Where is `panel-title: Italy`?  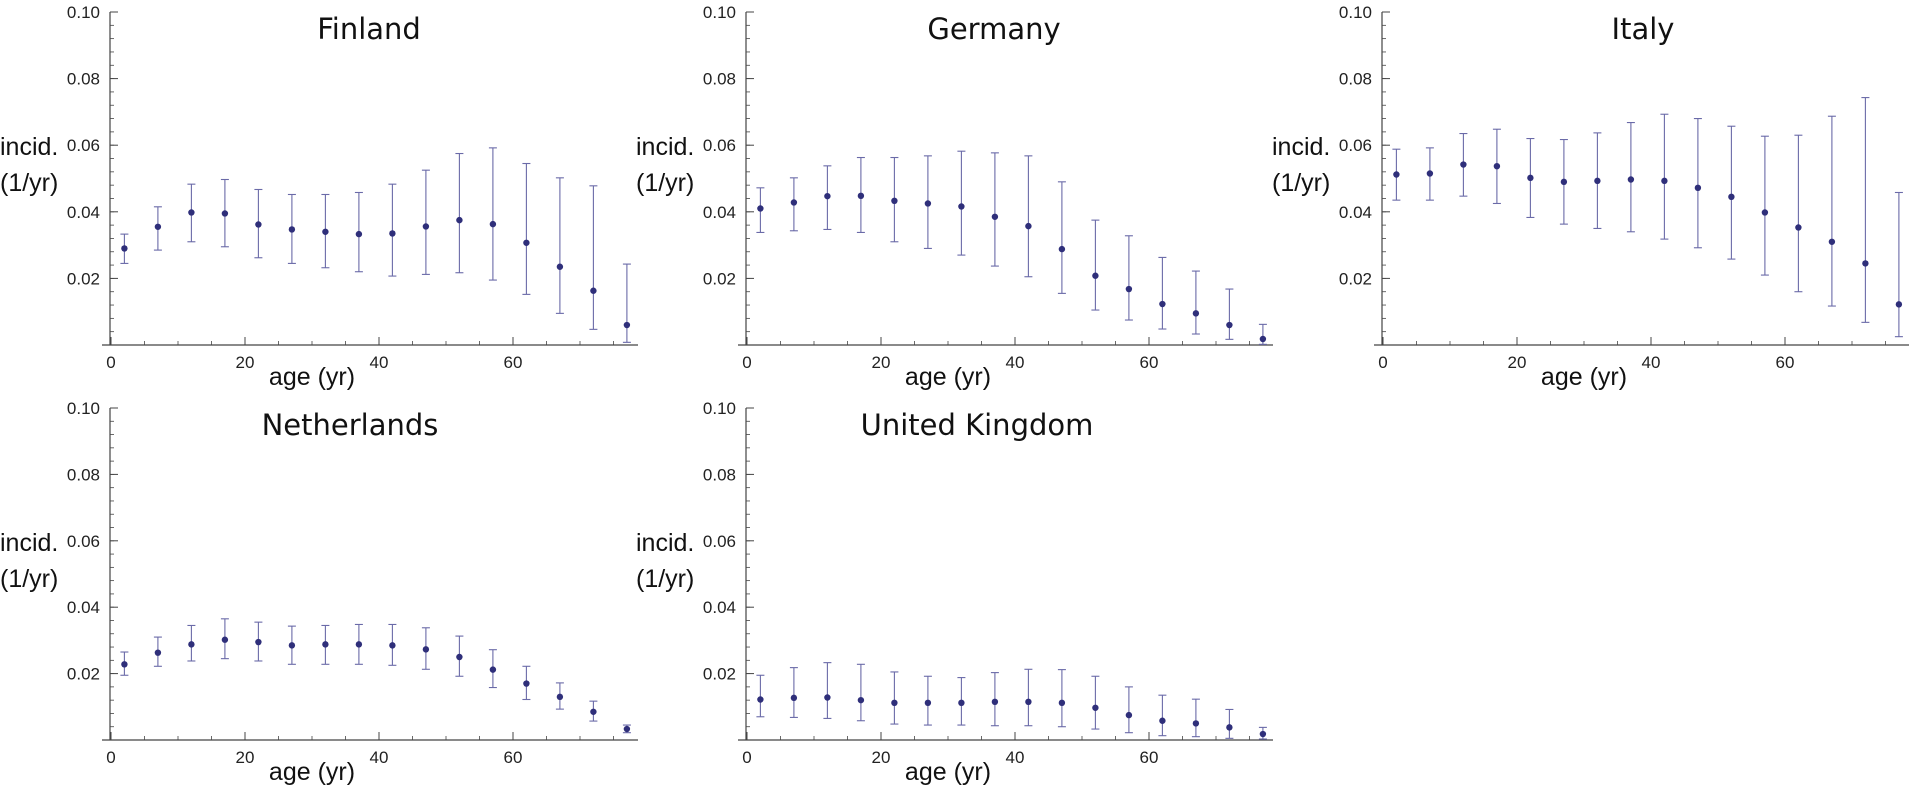
panel-title: Italy is located at coordinates (1643, 29).